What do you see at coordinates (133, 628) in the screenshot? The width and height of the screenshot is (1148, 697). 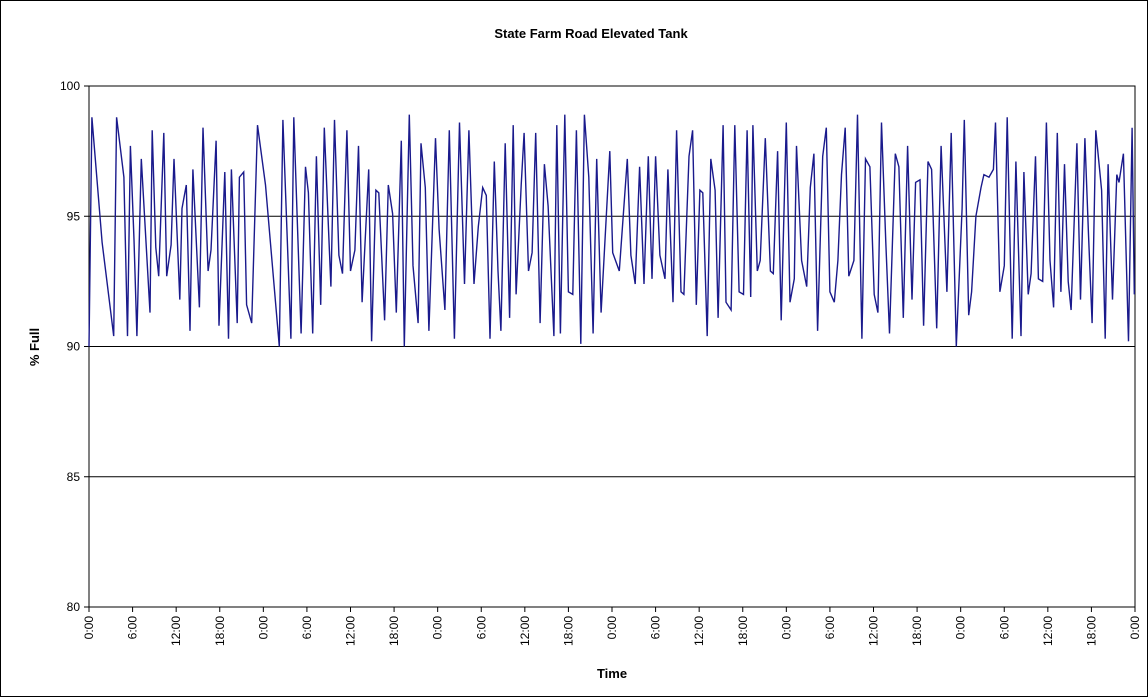 I see `x-tick-label-1: 6:00` at bounding box center [133, 628].